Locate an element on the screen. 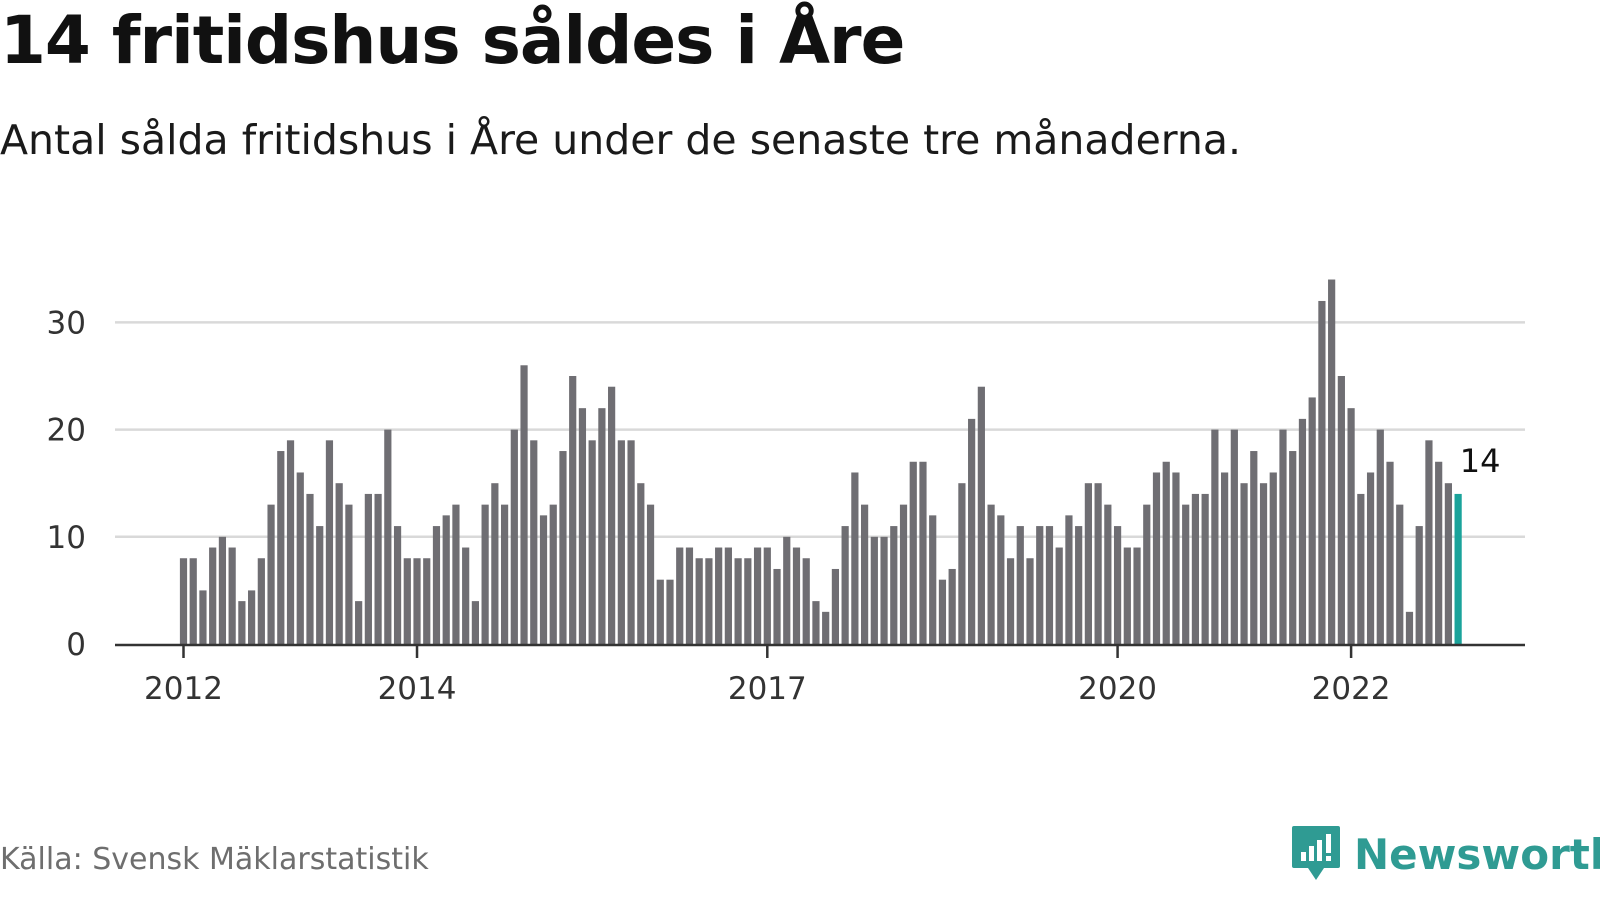 The image size is (1600, 900). chart-title: 14 fritidshus såldes i Åre is located at coordinates (452, 40).